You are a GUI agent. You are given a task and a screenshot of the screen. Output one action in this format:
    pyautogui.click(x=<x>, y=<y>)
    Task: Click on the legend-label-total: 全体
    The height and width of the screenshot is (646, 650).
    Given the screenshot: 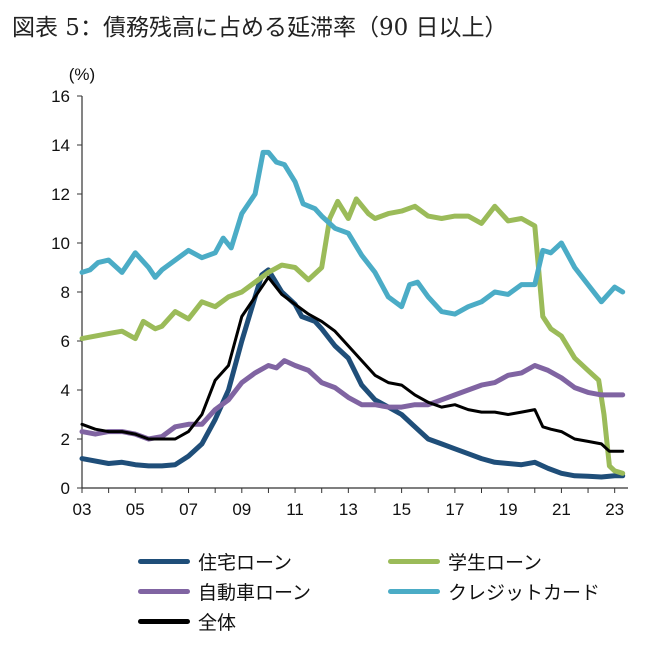 What is the action you would take?
    pyautogui.click(x=217, y=623)
    